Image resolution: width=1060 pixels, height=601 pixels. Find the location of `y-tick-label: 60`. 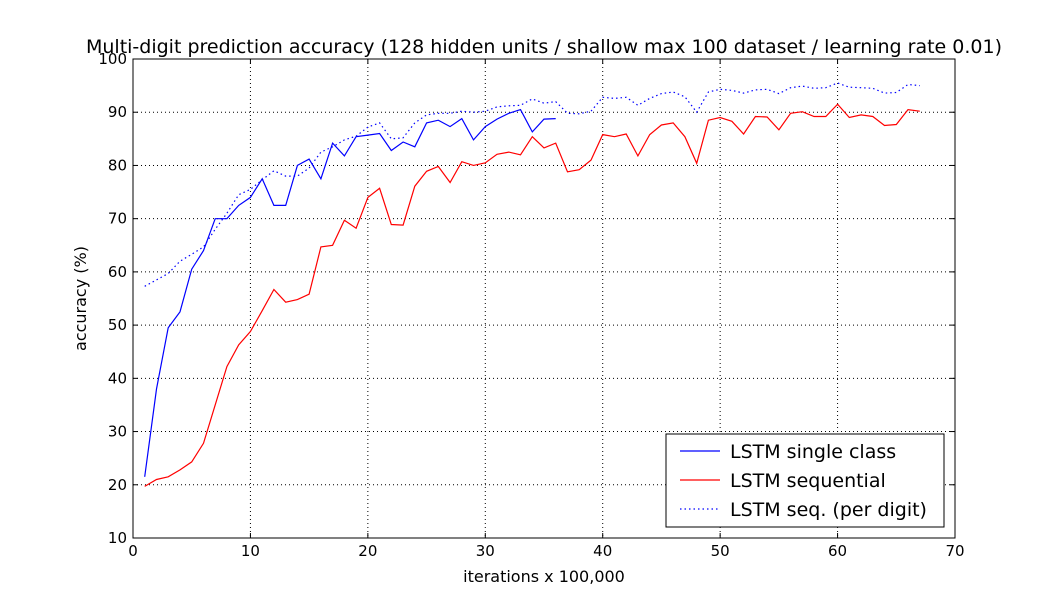

y-tick-label: 60 is located at coordinates (117, 272).